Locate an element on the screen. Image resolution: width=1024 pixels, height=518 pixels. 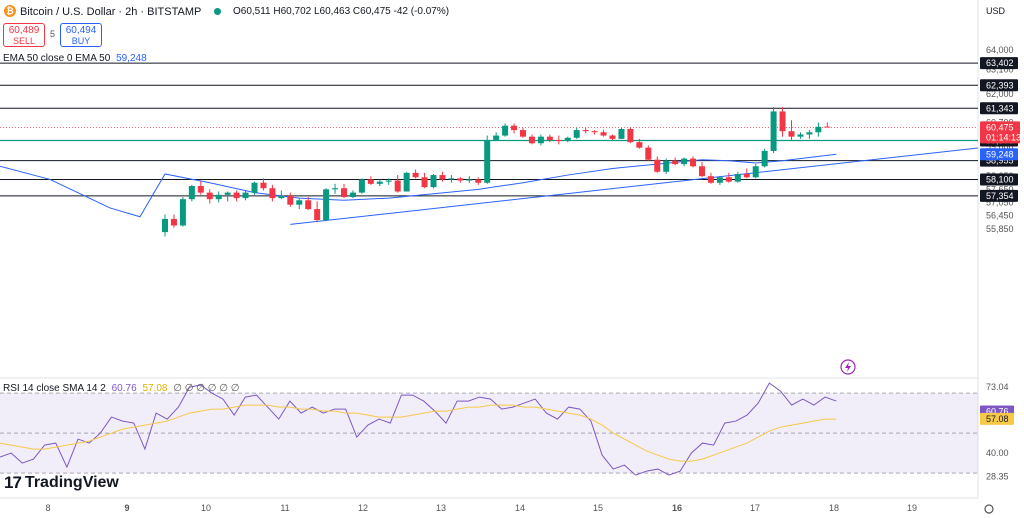
bar-countdown: 01:14:13 is located at coordinates (1003, 137).